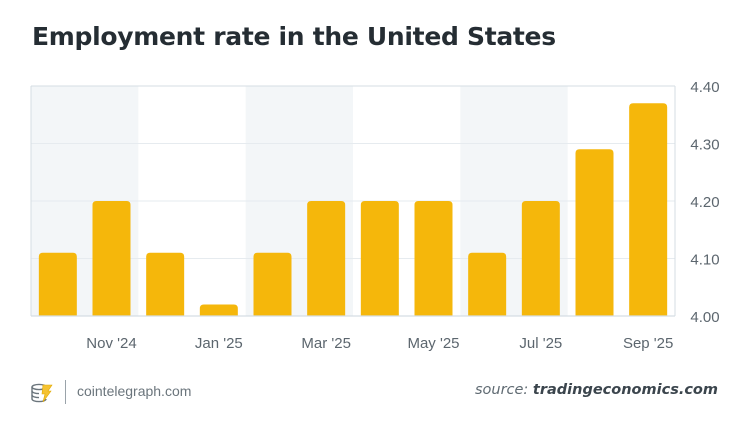 Image resolution: width=750 pixels, height=430 pixels. I want to click on x-tick-label: Mar '25, so click(326, 343).